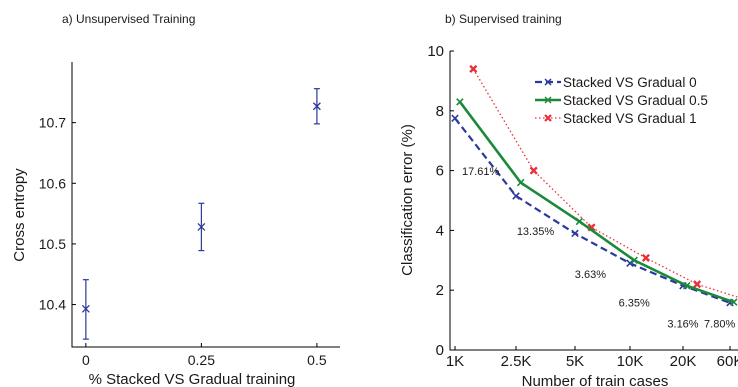  Describe the element at coordinates (440, 171) in the screenshot. I see `panel-b-y-tick-label: 6` at that location.